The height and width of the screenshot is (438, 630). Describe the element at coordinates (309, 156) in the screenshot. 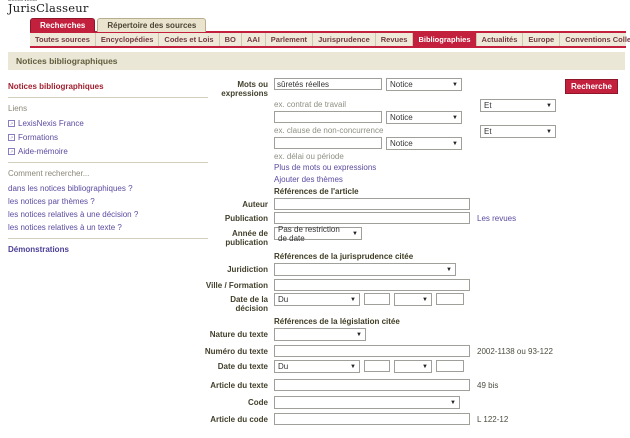

I see `keywords-example-3: ex. délai ou période` at that location.